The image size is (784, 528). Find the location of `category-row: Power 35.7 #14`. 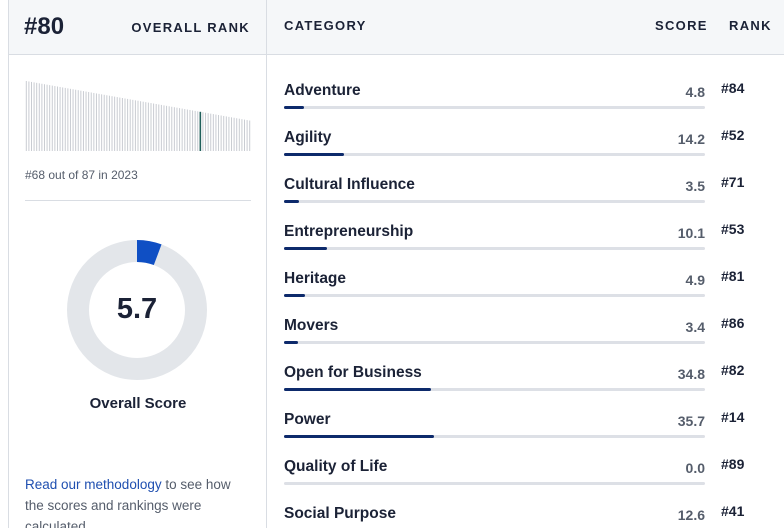

category-row: Power 35.7 #14 is located at coordinates (525, 411).